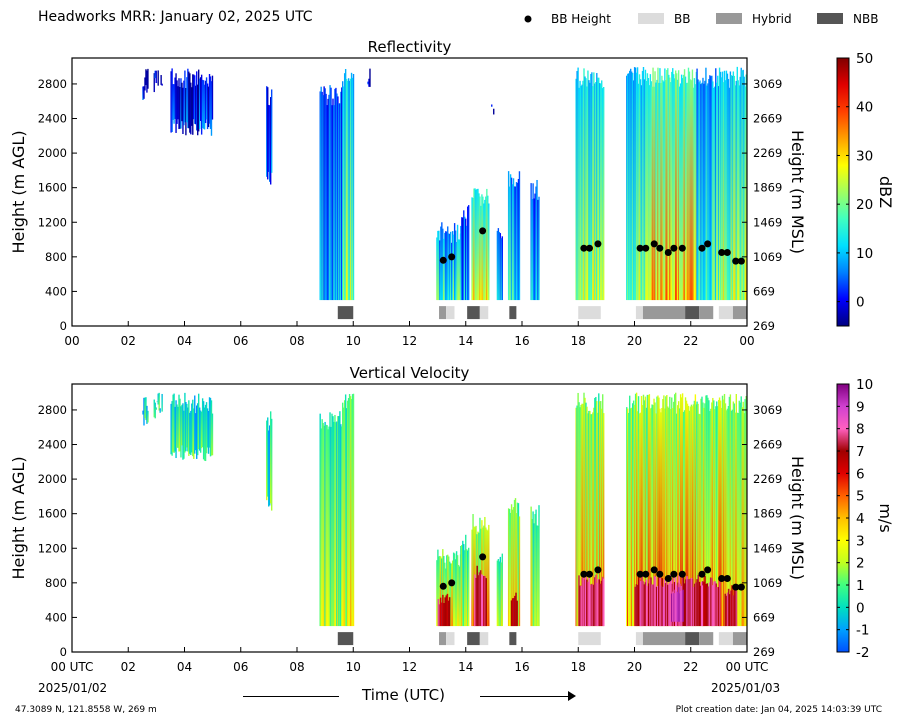  Describe the element at coordinates (767, 119) in the screenshot. I see `y2-tick-label: 2669` at that location.